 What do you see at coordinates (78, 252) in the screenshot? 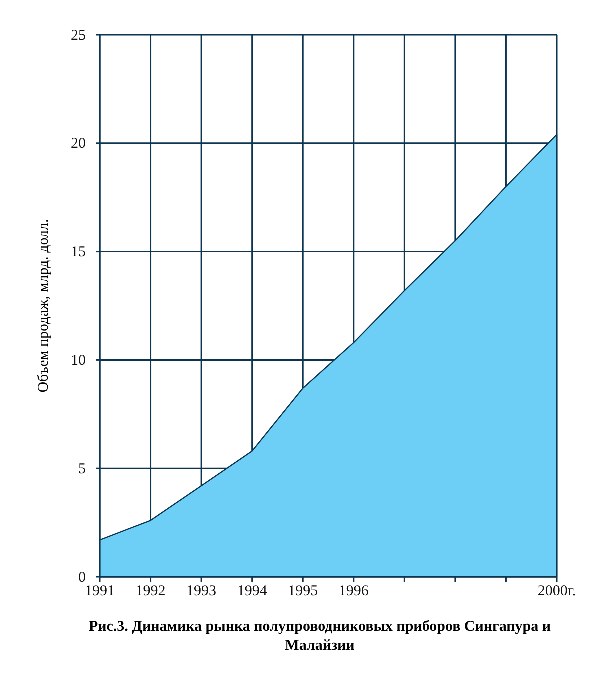
I see `y-tick-label: 15` at bounding box center [78, 252].